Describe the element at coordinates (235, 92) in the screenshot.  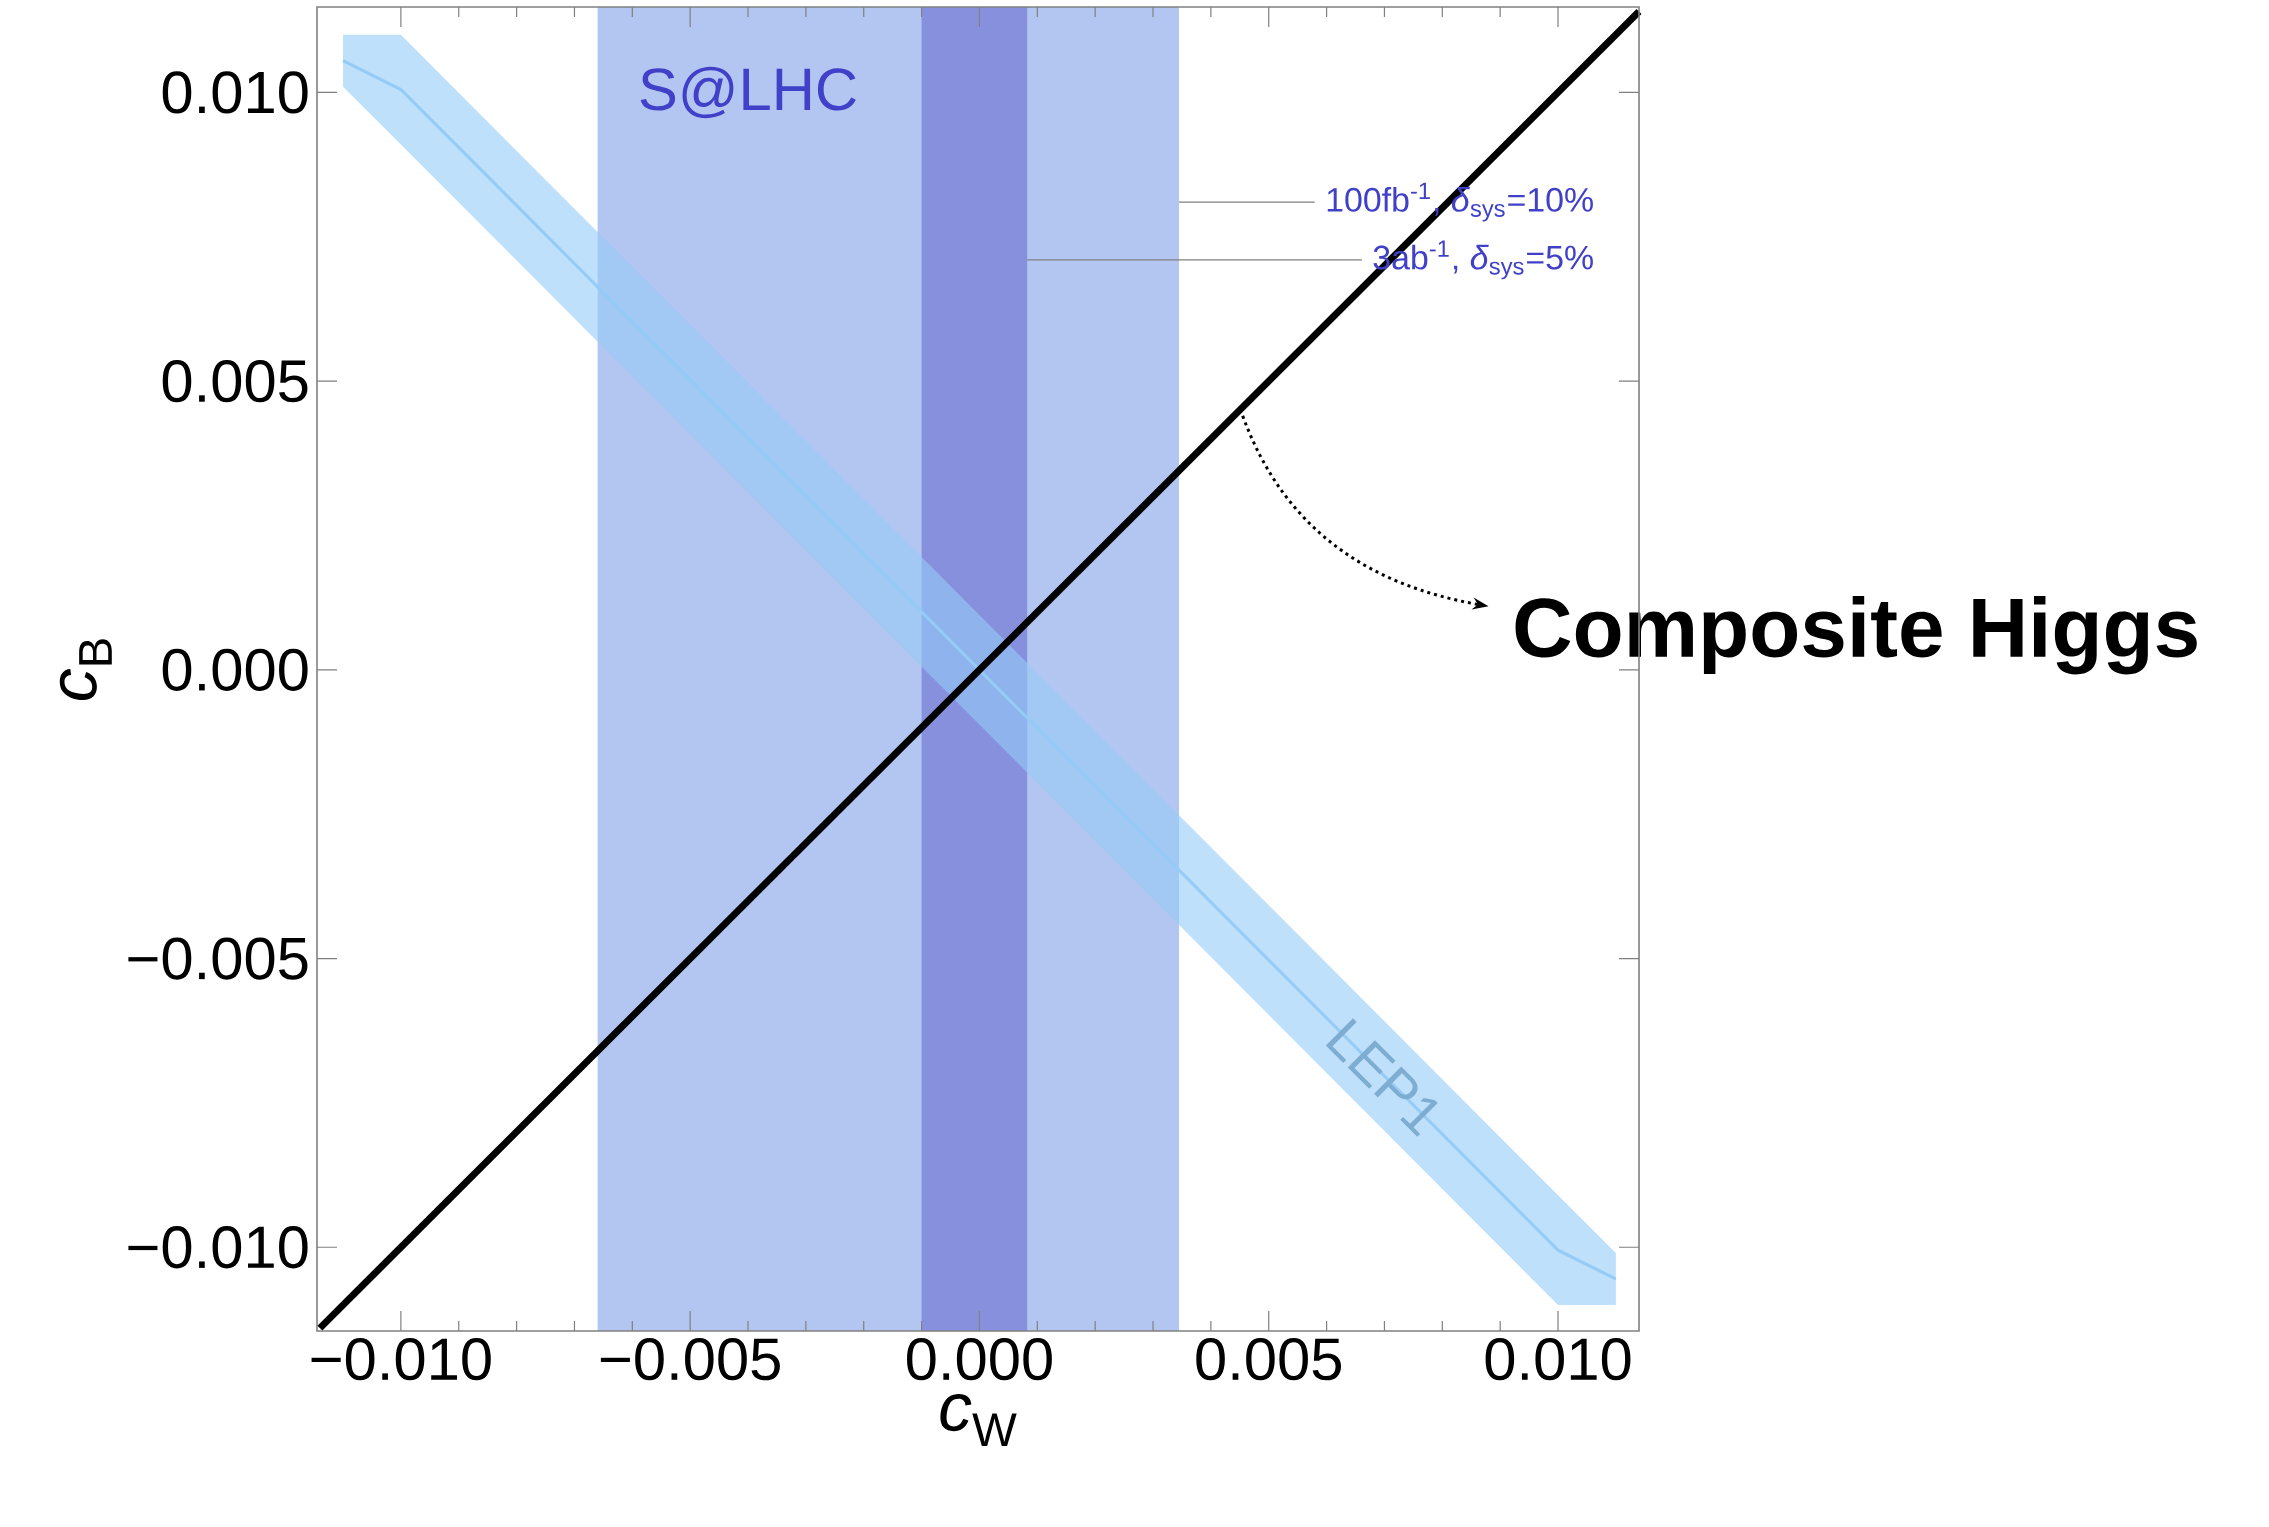
I see `y-tick-label: 0.010` at that location.